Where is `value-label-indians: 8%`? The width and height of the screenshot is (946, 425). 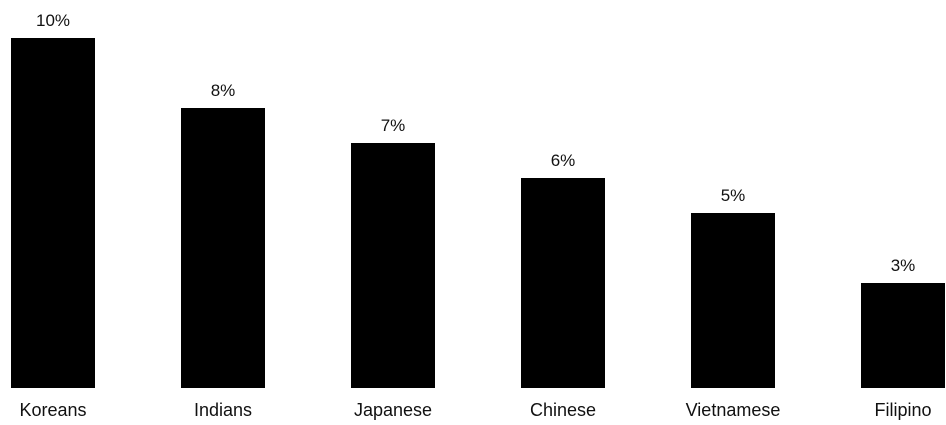 value-label-indians: 8% is located at coordinates (223, 90).